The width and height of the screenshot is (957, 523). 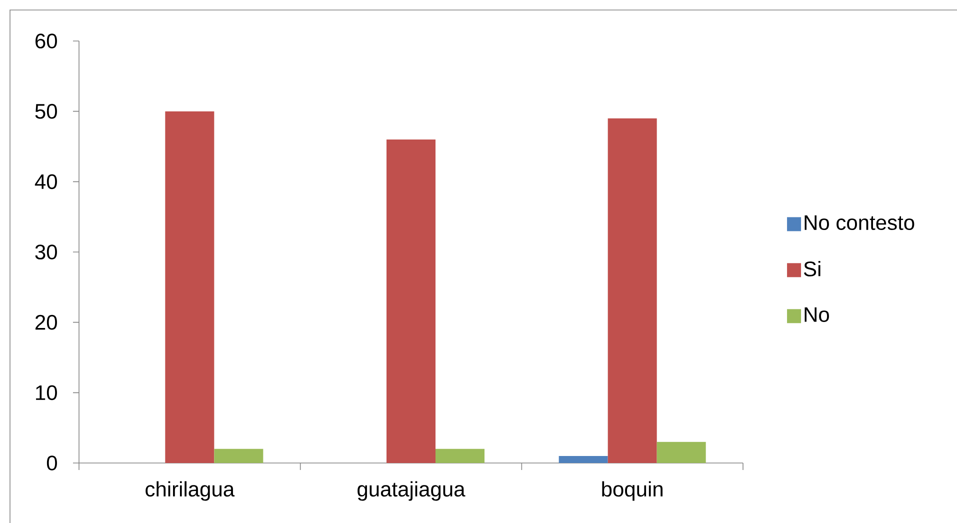 I want to click on y-tick-label: 20, so click(x=46, y=322).